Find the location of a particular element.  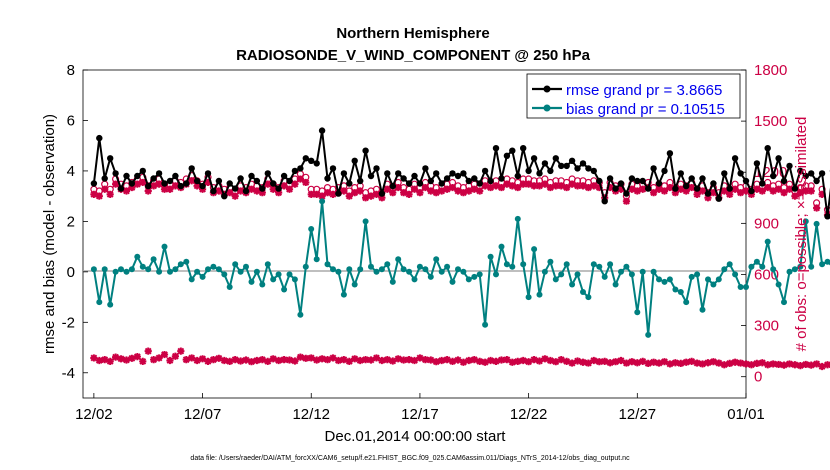

x-axis-label: Dec.01,2014 00:00:00 start is located at coordinates (416, 436).